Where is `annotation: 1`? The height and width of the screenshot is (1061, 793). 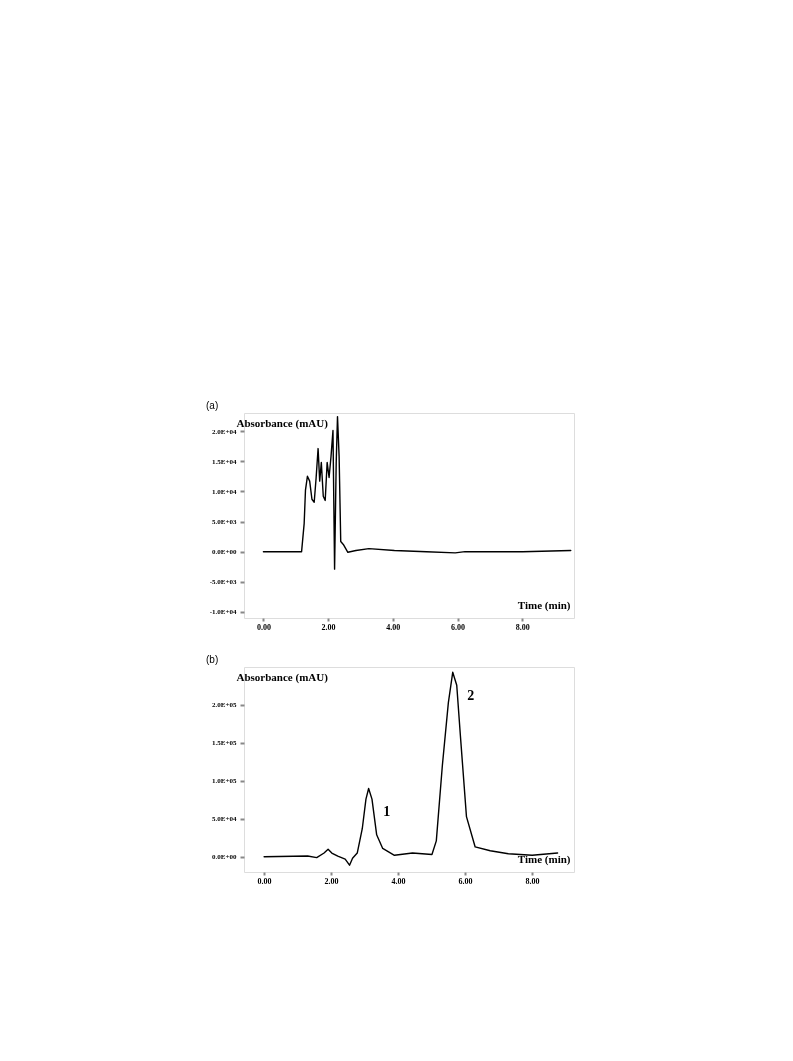 annotation: 1 is located at coordinates (387, 812).